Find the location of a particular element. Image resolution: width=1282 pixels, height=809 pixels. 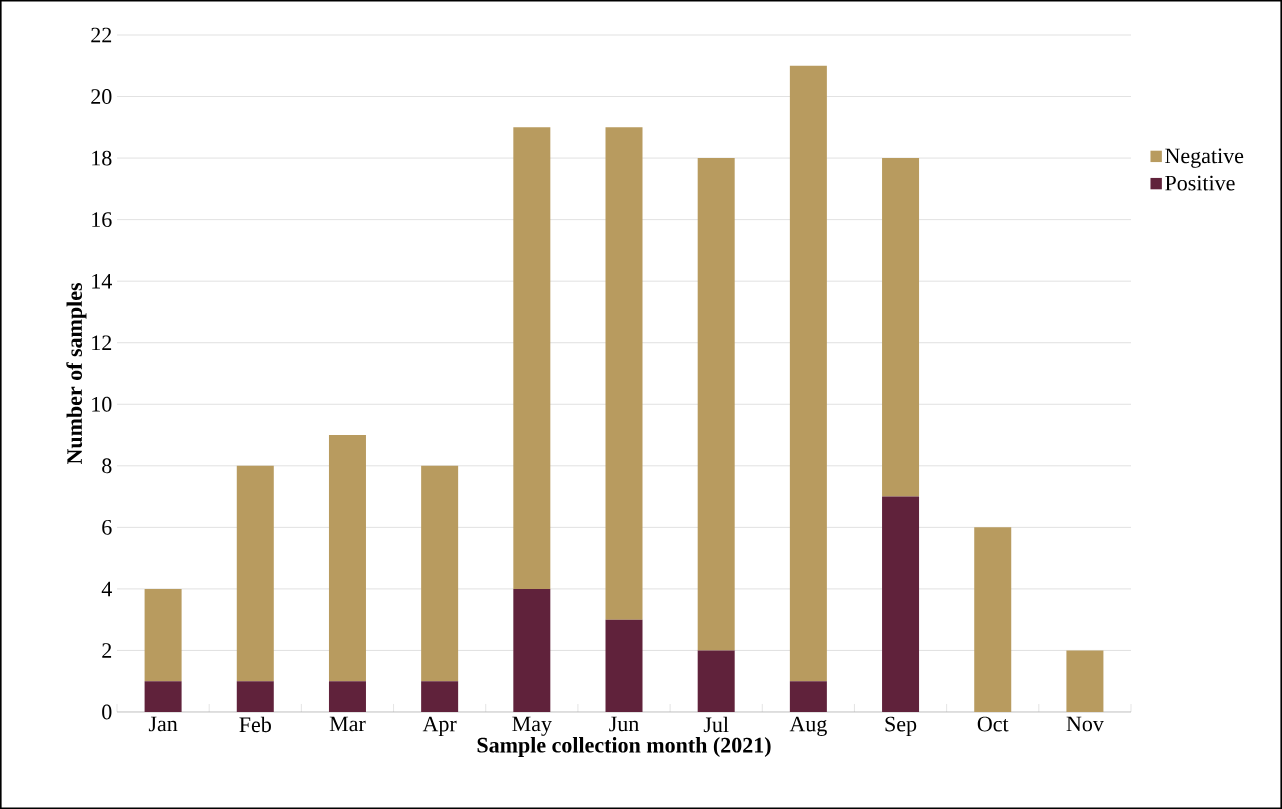

x-tick-label: Jun is located at coordinates (624, 724).